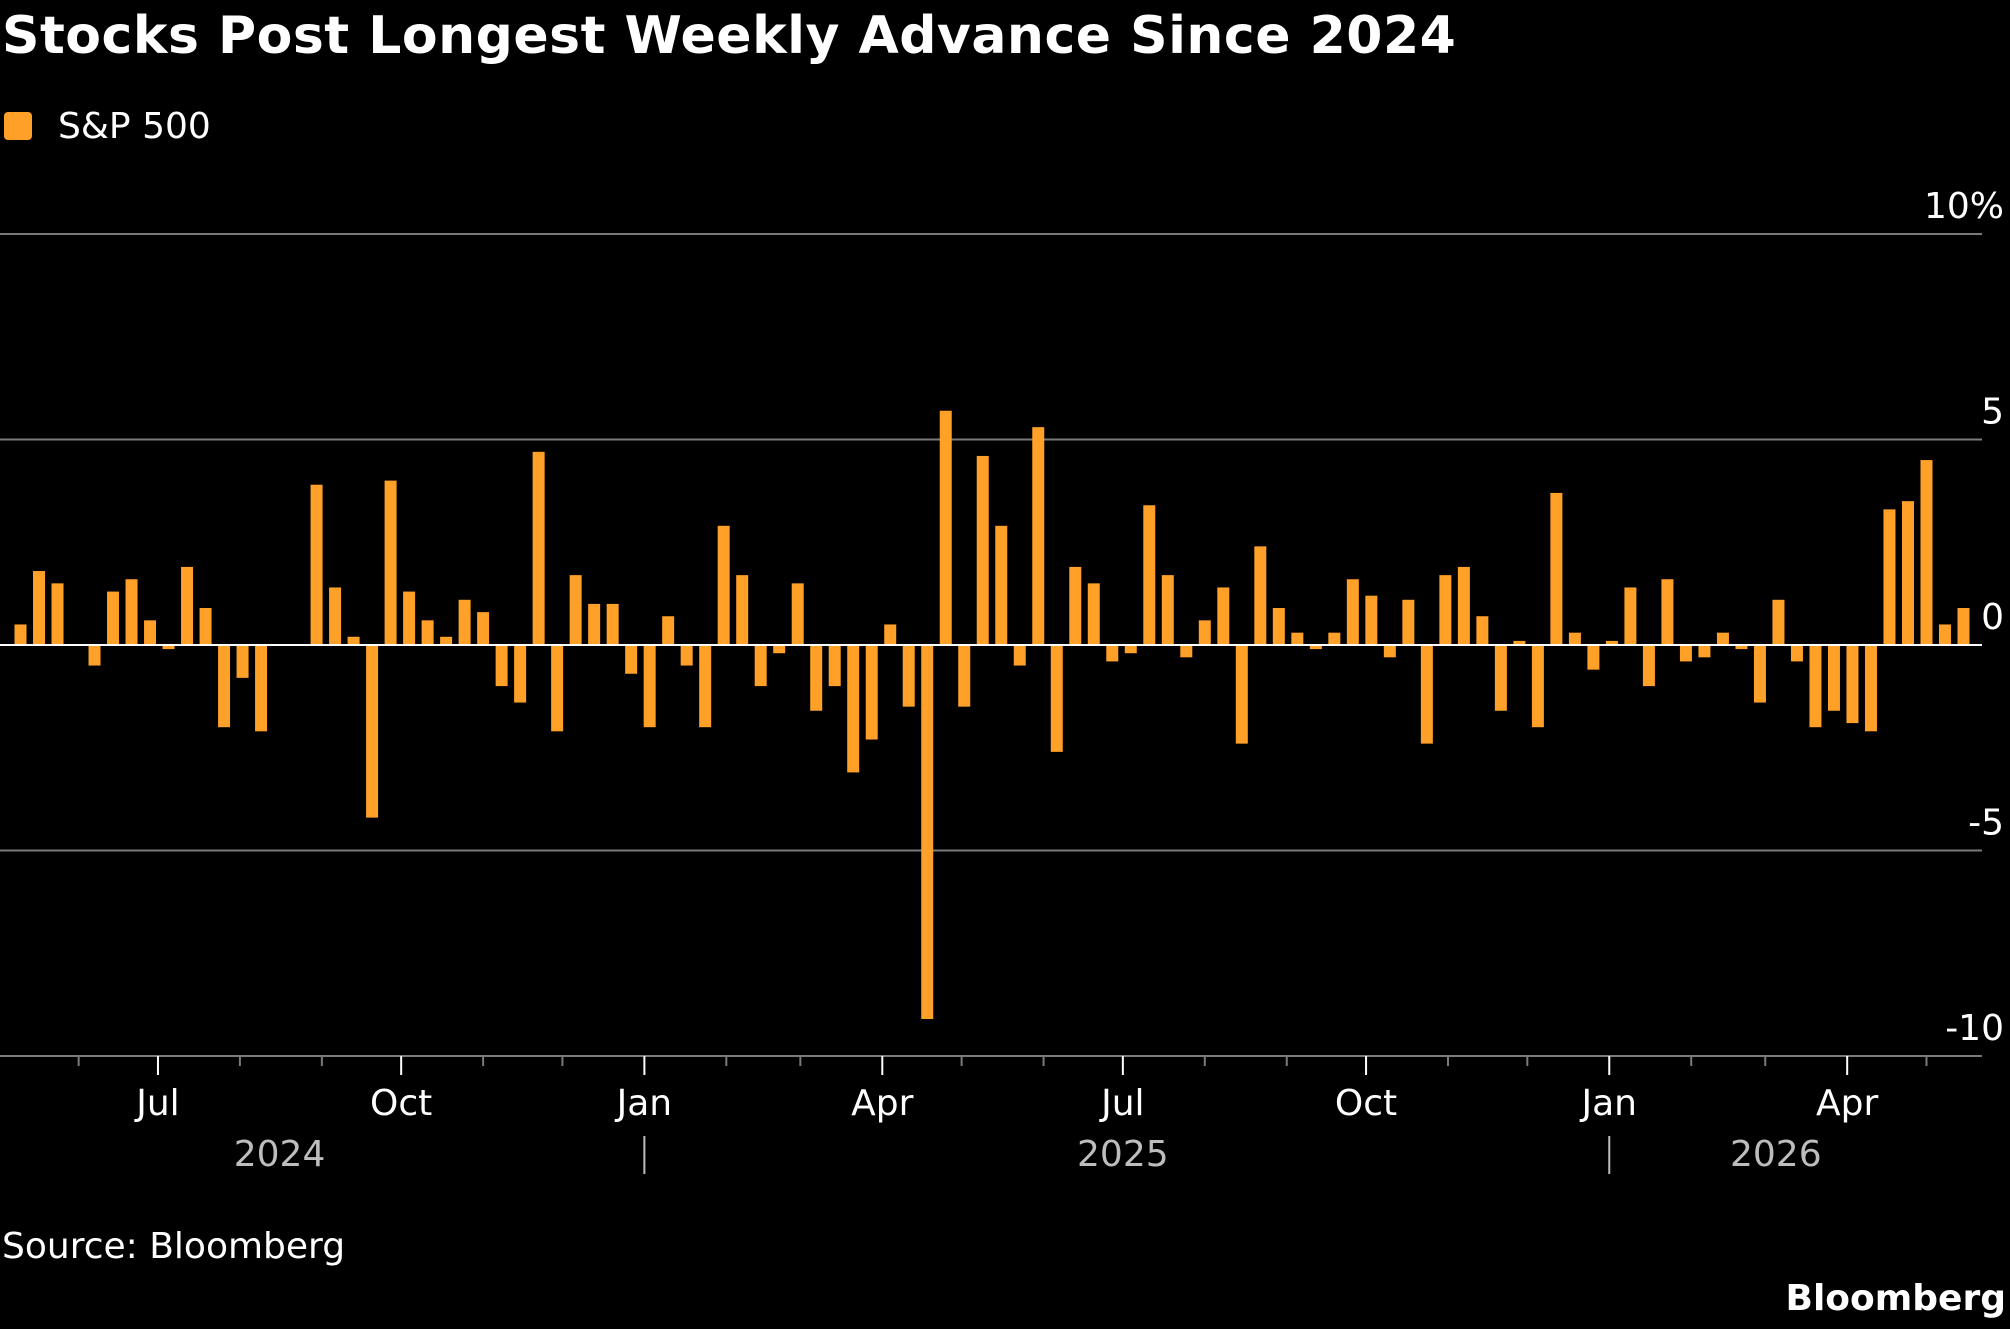 Image resolution: width=2010 pixels, height=1329 pixels. I want to click on y-tick-label: 5, so click(1992, 412).